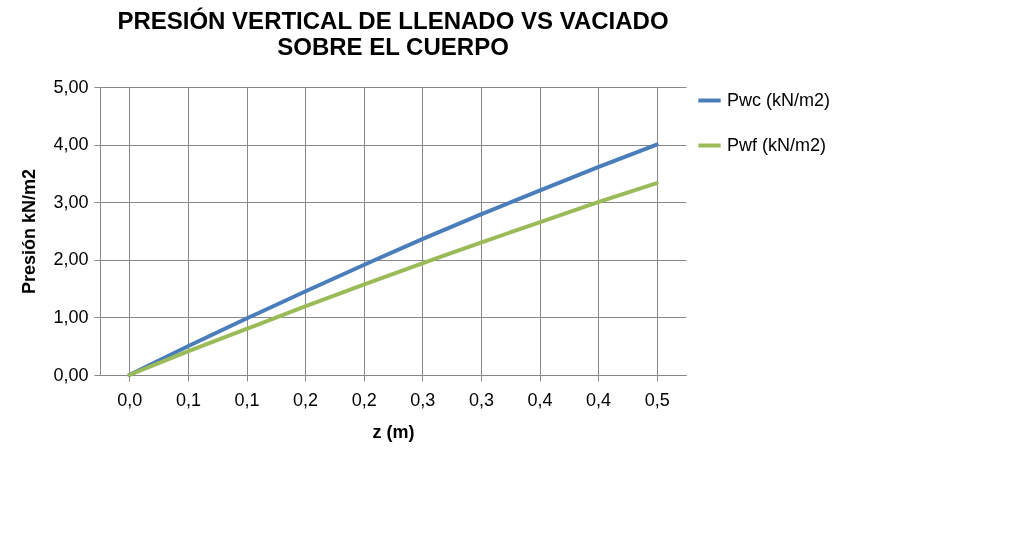 This screenshot has height=535, width=1009. Describe the element at coordinates (71, 86) in the screenshot. I see `y-tick-label: 5,00` at that location.